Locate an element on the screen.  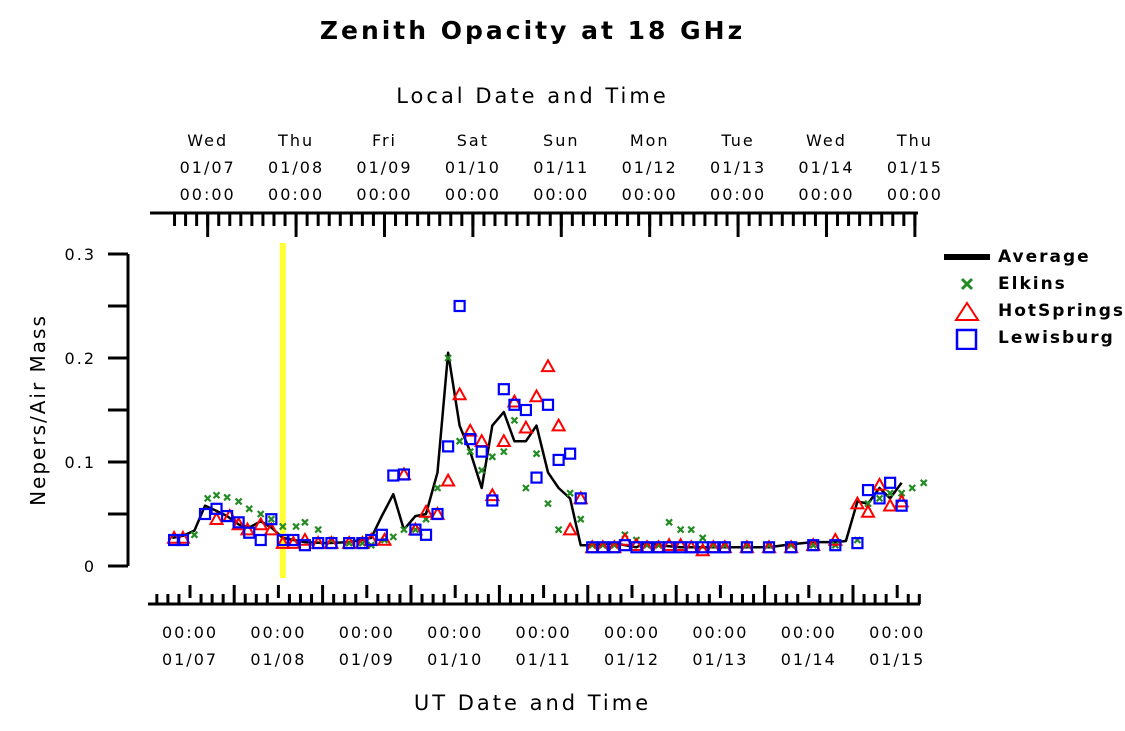
top-tick-date: 01/11 is located at coordinates (561, 167).